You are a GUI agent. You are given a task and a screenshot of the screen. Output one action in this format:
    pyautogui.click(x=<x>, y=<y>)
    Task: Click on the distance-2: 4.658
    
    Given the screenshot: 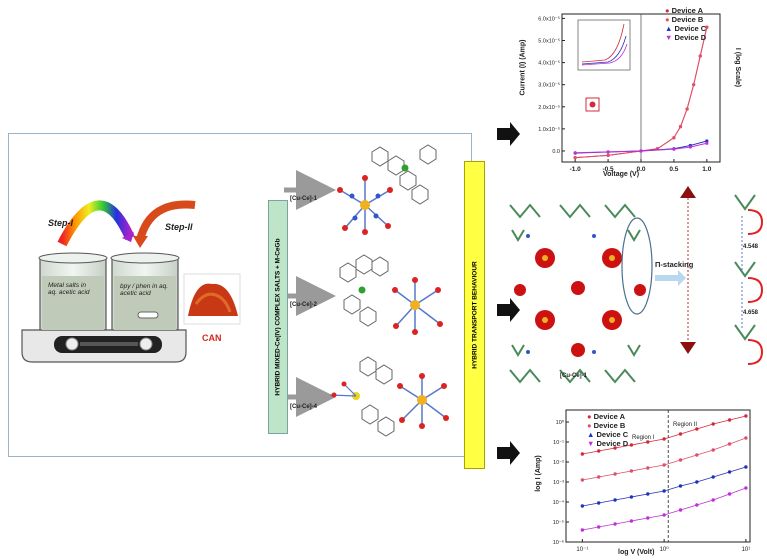 What is the action you would take?
    pyautogui.click(x=751, y=313)
    